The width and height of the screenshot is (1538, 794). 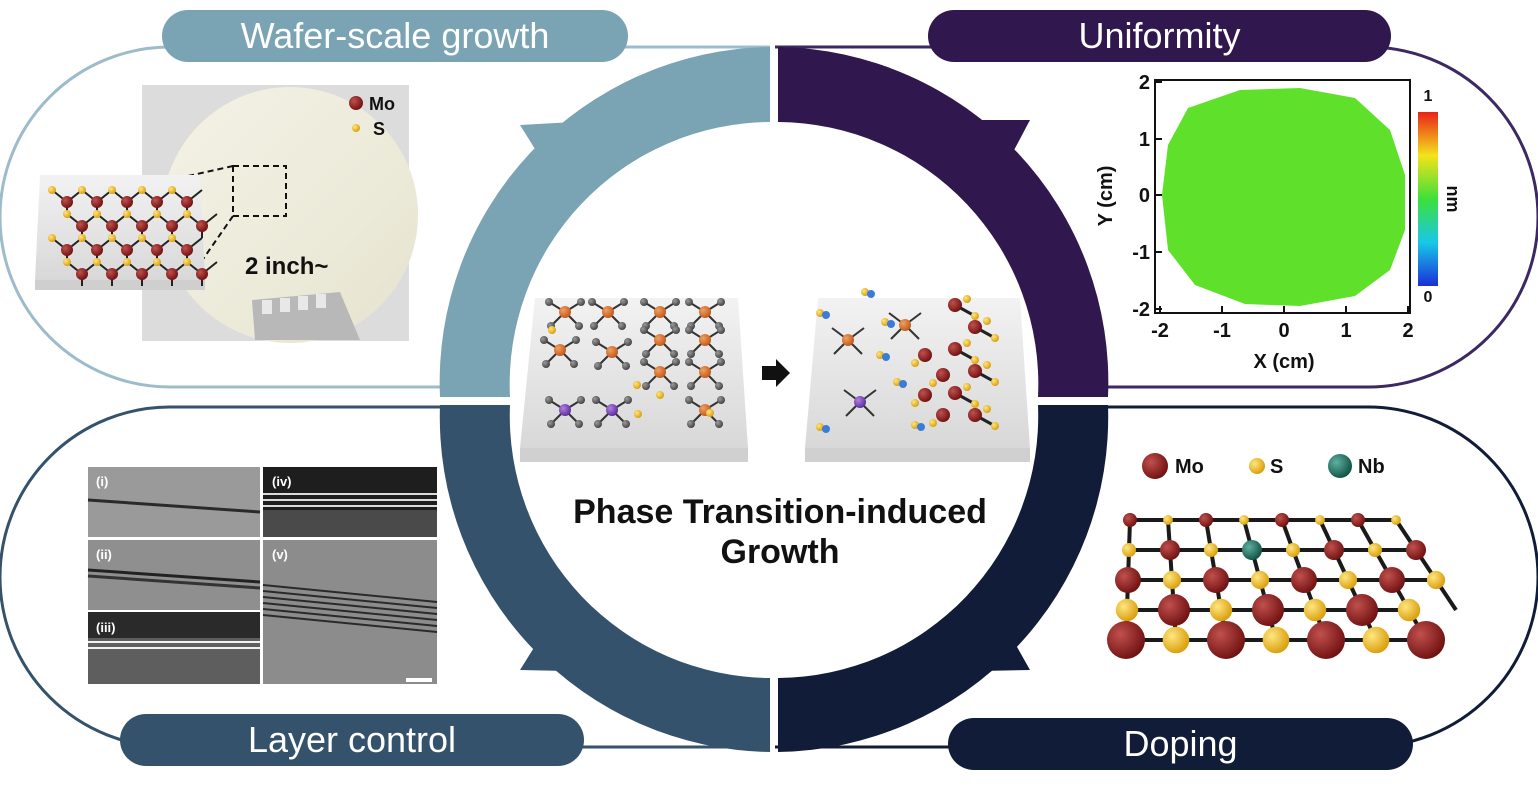 What do you see at coordinates (1155, 466) in the screenshot?
I see `legend-mo-dot` at bounding box center [1155, 466].